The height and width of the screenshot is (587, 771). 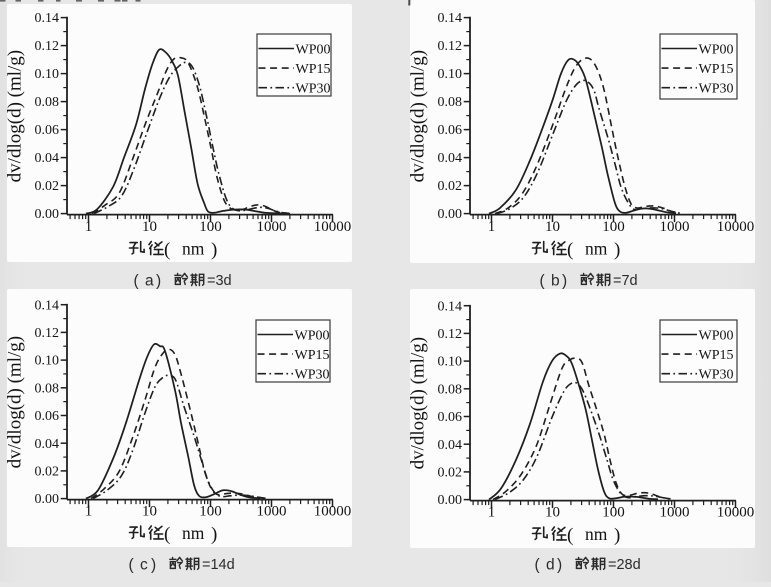 I want to click on svg-text: =28d, so click(x=624, y=565).